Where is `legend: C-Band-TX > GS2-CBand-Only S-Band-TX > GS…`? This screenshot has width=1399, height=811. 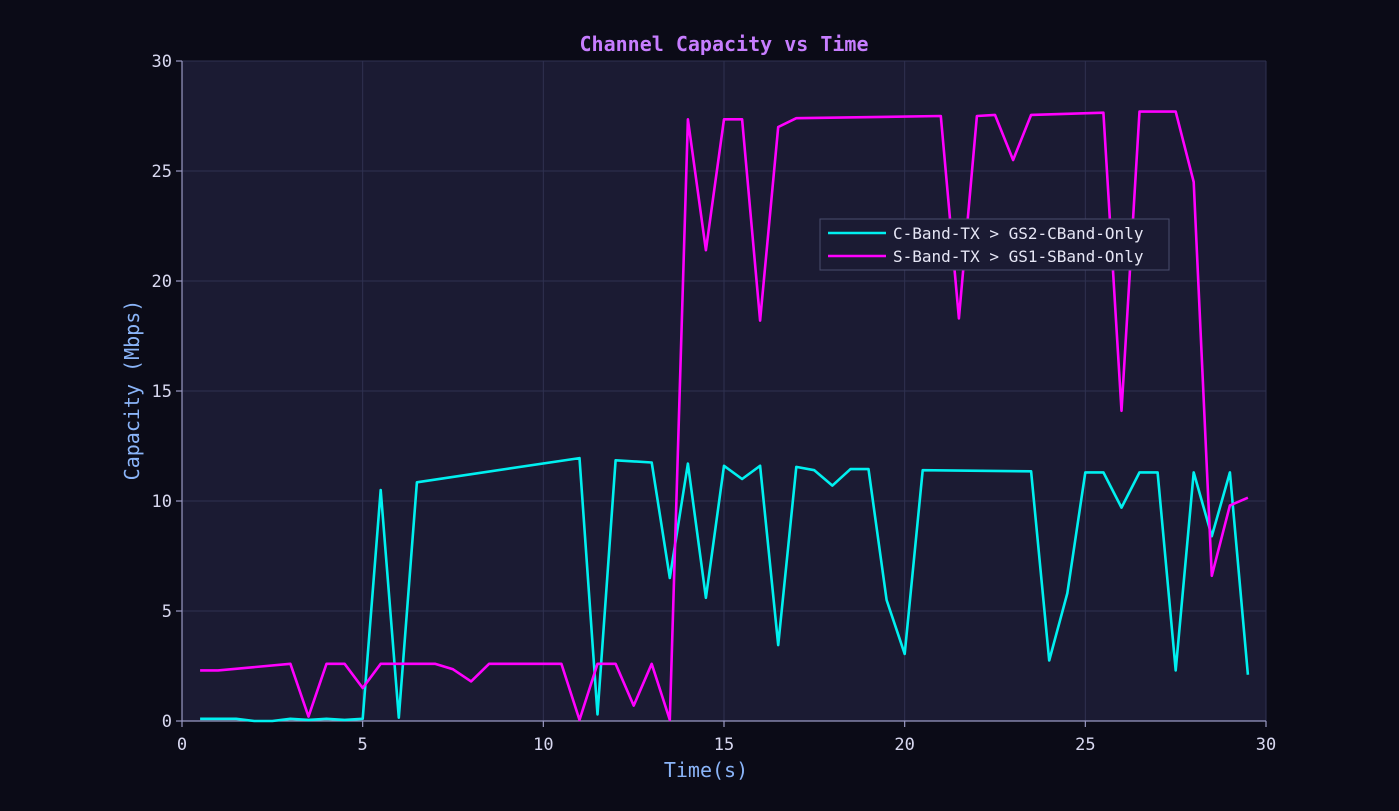 legend: C-Band-TX > GS2-CBand-Only S-Band-TX > GS… is located at coordinates (994, 244).